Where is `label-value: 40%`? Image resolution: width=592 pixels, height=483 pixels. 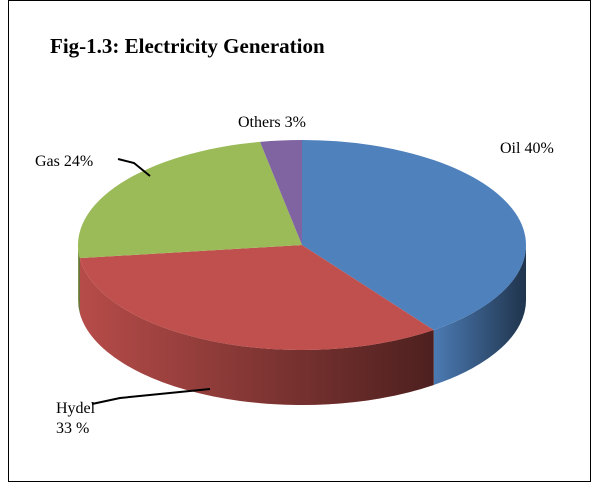
label-value: 40% is located at coordinates (538, 148).